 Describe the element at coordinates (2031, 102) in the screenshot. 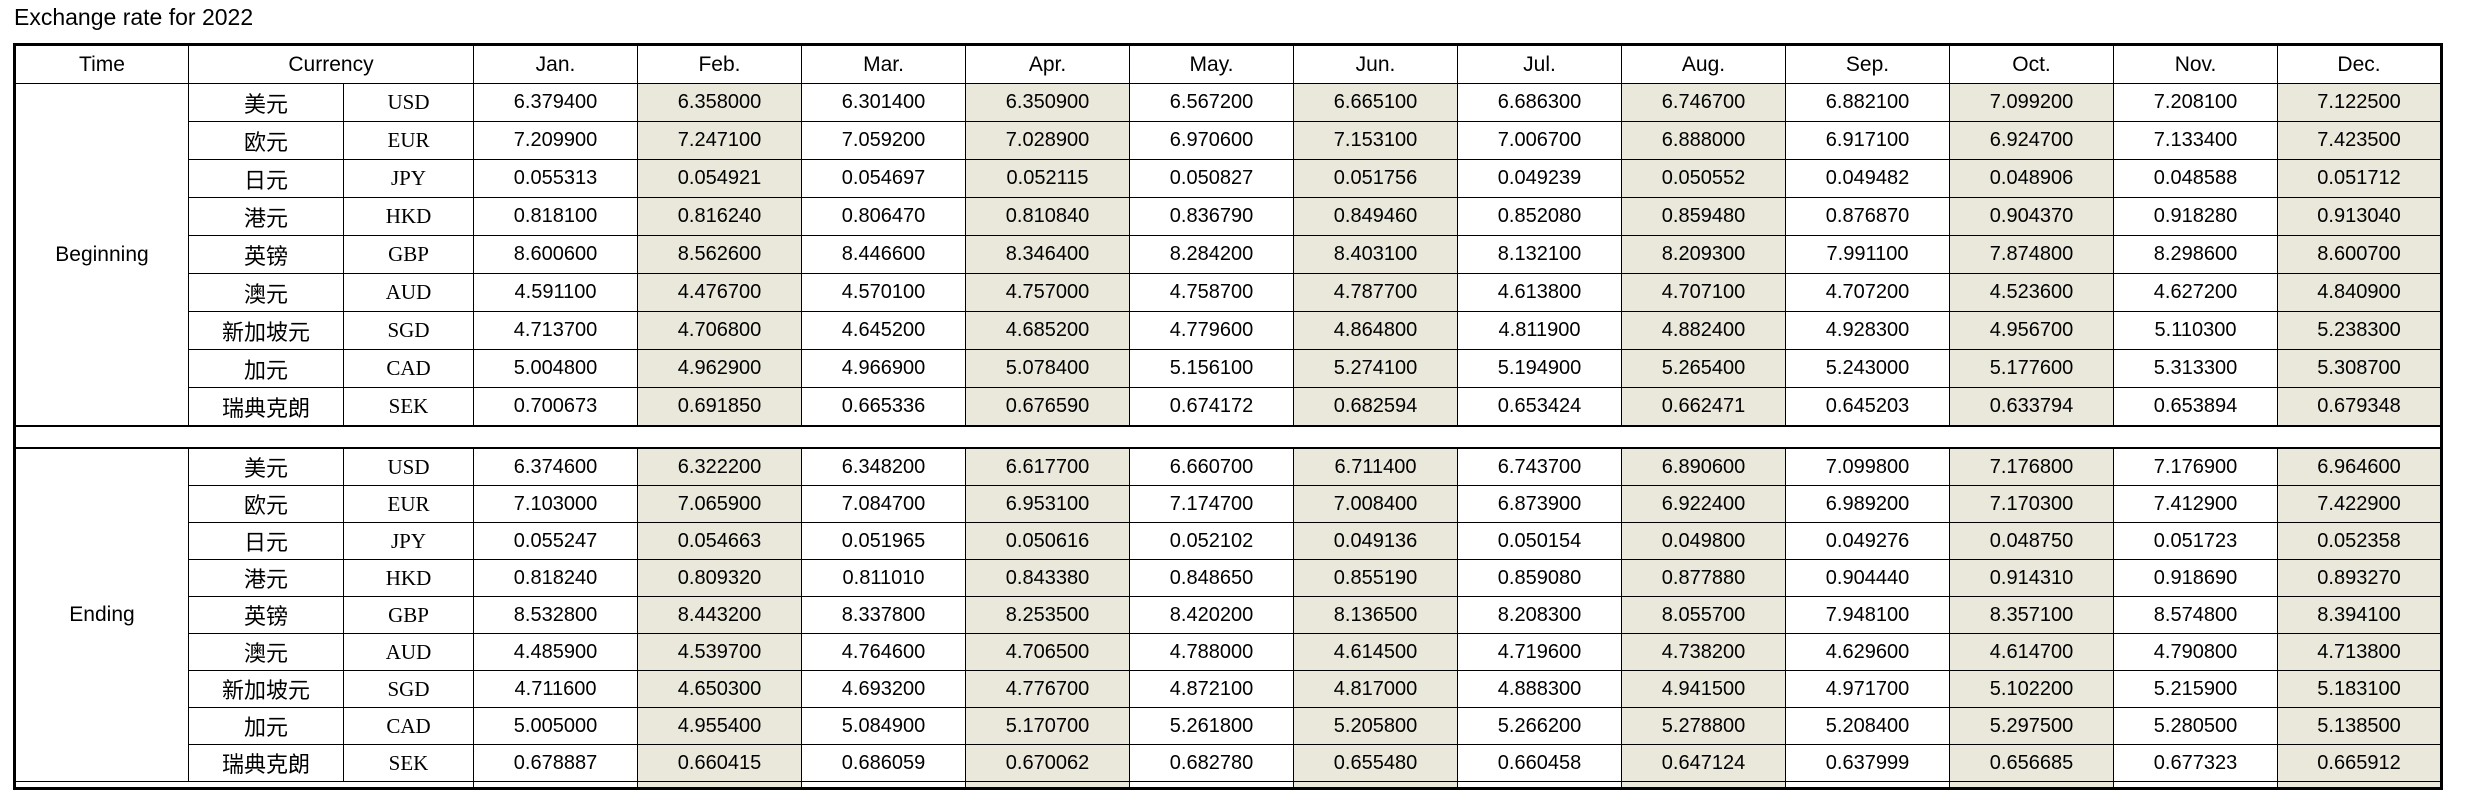

I see `rate-cell: 7.099200` at that location.